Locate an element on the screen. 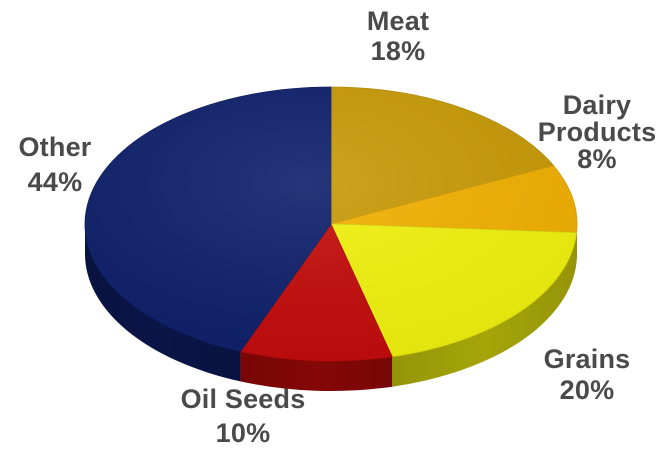 This screenshot has height=454, width=667. pie-label-meat: Meat 18% is located at coordinates (398, 36).